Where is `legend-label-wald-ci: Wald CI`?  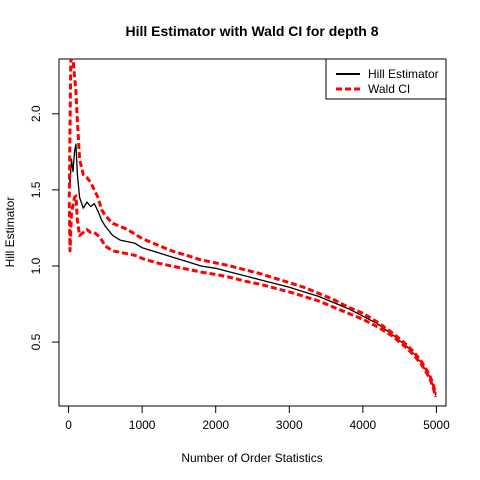 legend-label-wald-ci: Wald CI is located at coordinates (389, 89).